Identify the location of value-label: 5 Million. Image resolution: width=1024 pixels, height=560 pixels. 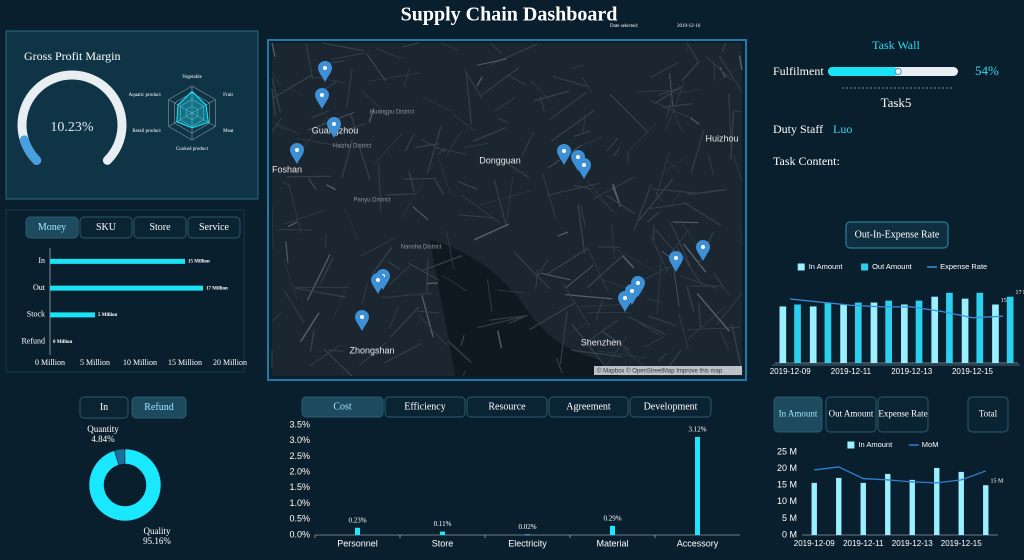
(108, 315).